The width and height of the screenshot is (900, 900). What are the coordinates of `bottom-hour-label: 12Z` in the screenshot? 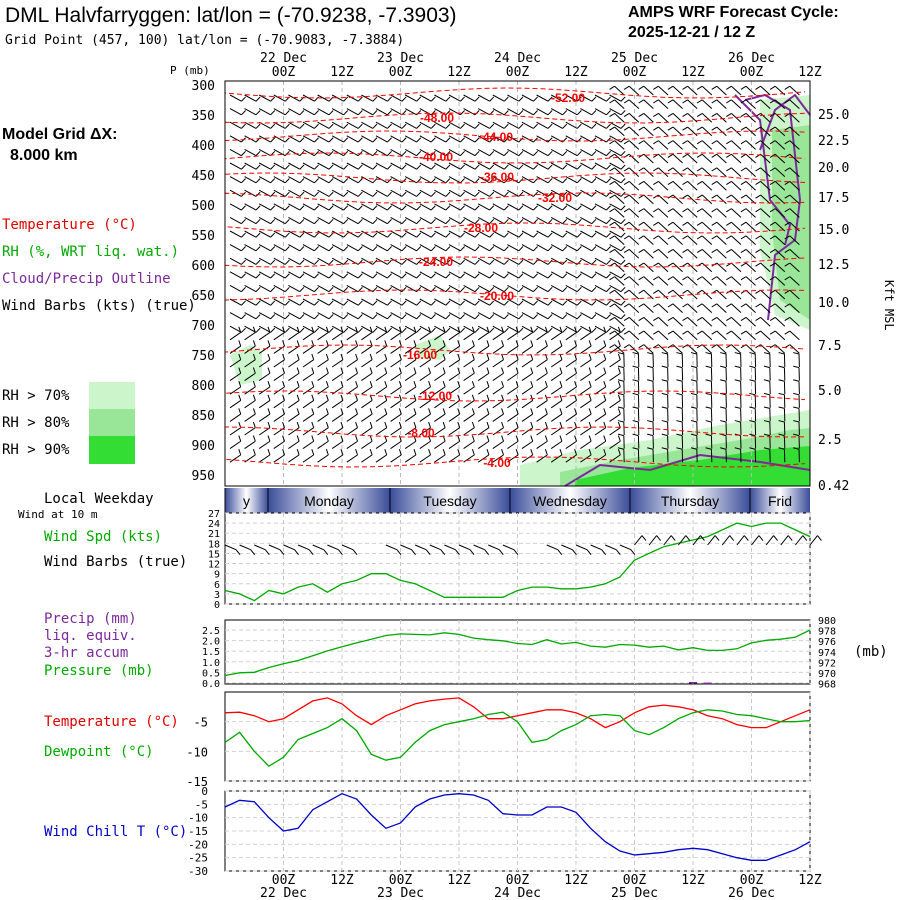 It's located at (459, 880).